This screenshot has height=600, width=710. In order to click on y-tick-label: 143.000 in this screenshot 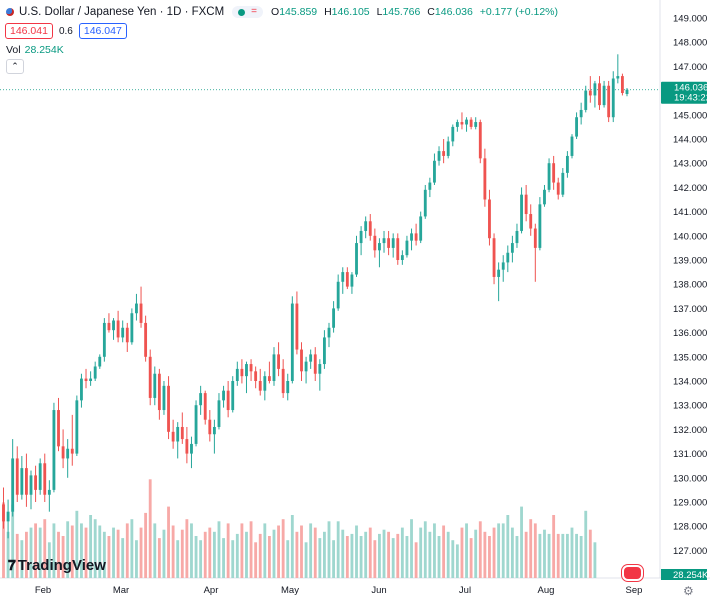, I will do `click(690, 164)`.